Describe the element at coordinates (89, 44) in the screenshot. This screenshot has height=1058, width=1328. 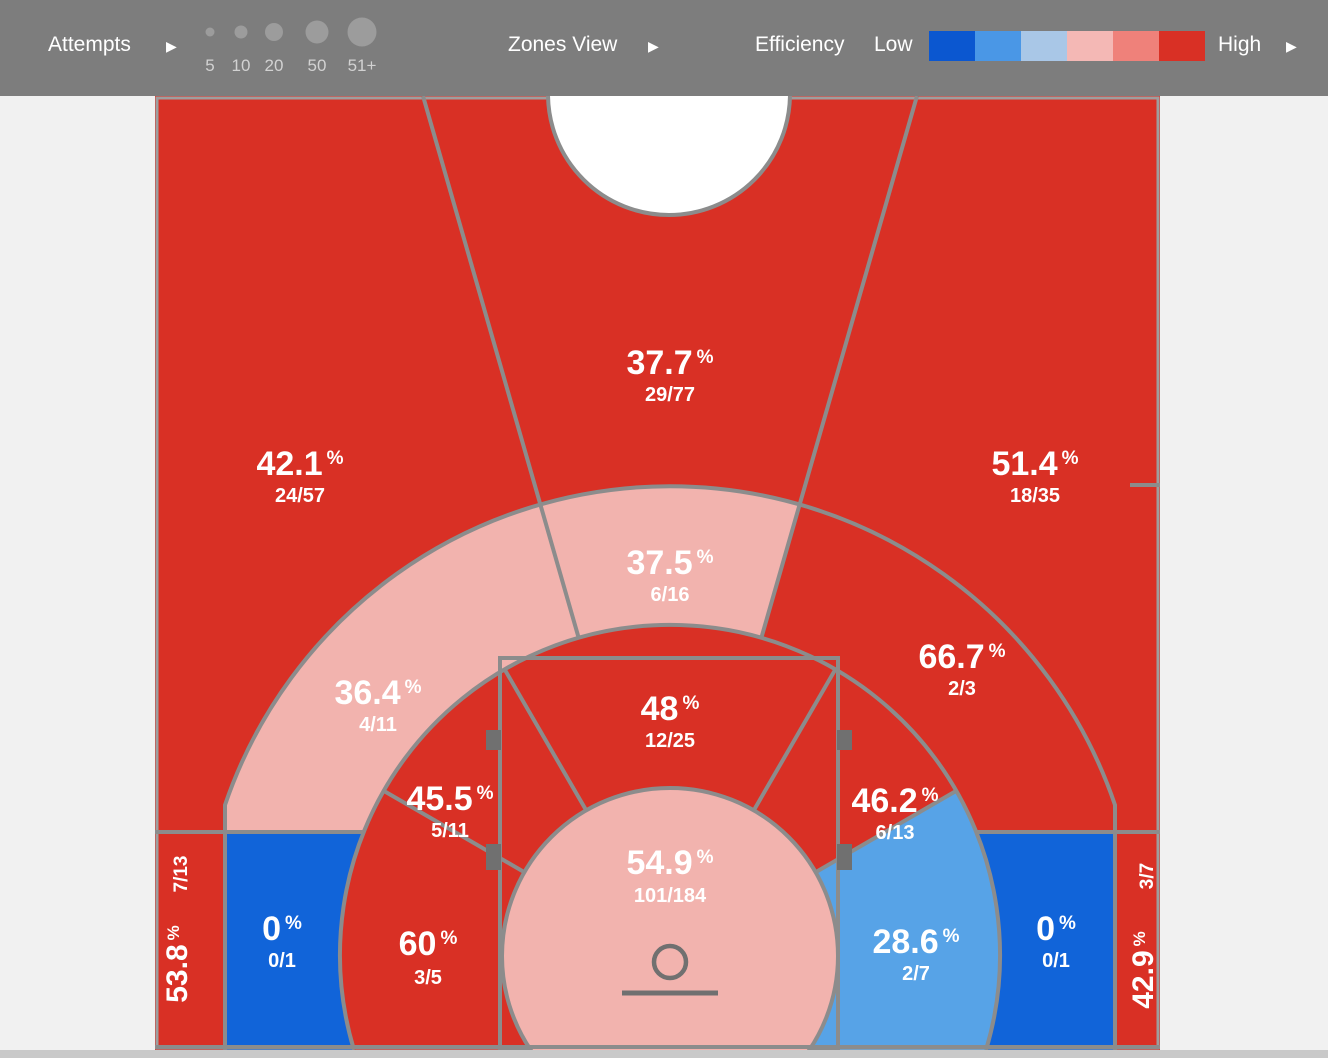
I see `attempts-label: Attempts` at that location.